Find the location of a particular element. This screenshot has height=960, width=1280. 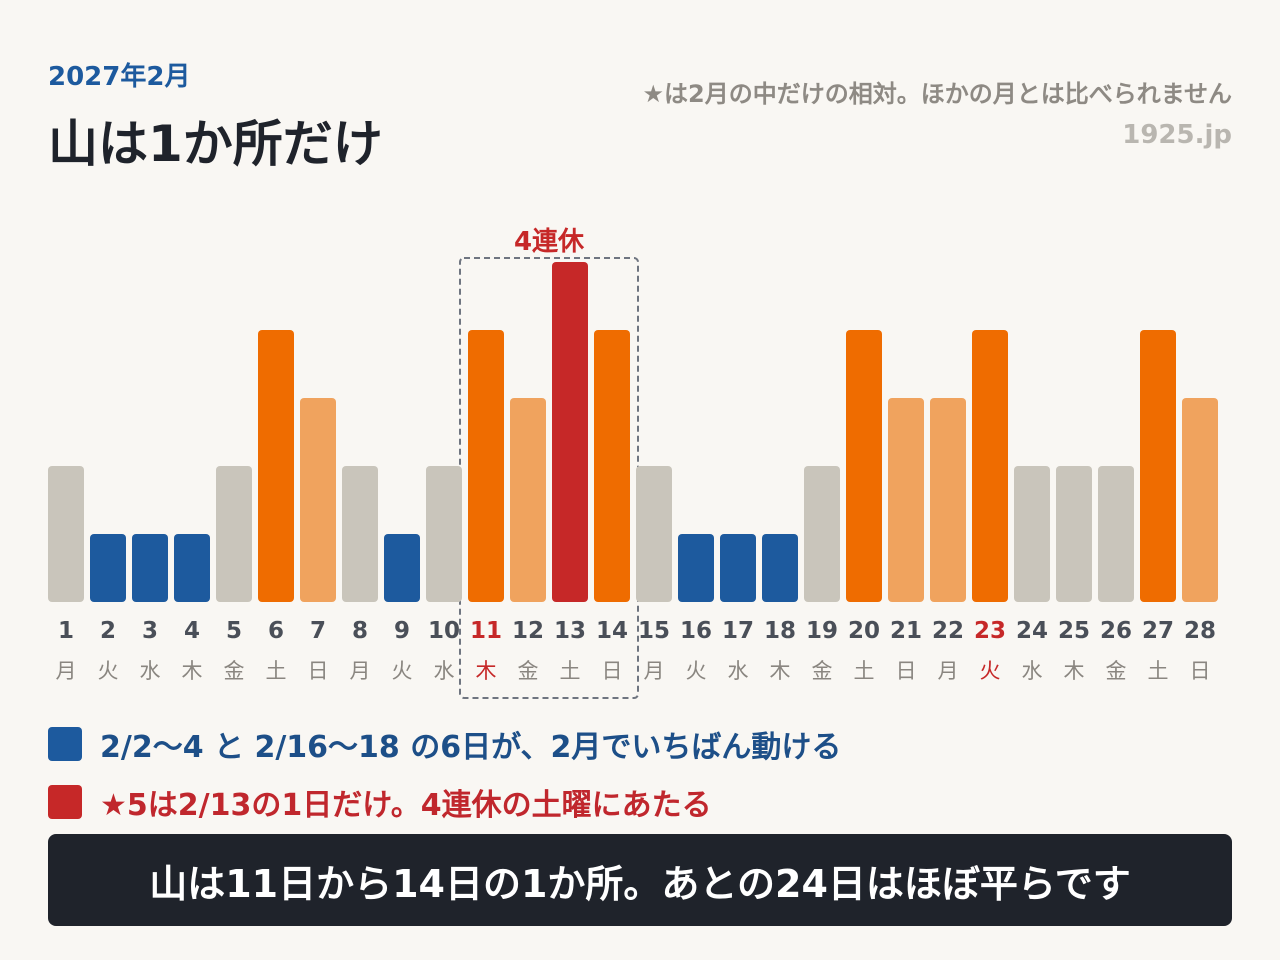

day-label-25: 25 is located at coordinates (1074, 631).